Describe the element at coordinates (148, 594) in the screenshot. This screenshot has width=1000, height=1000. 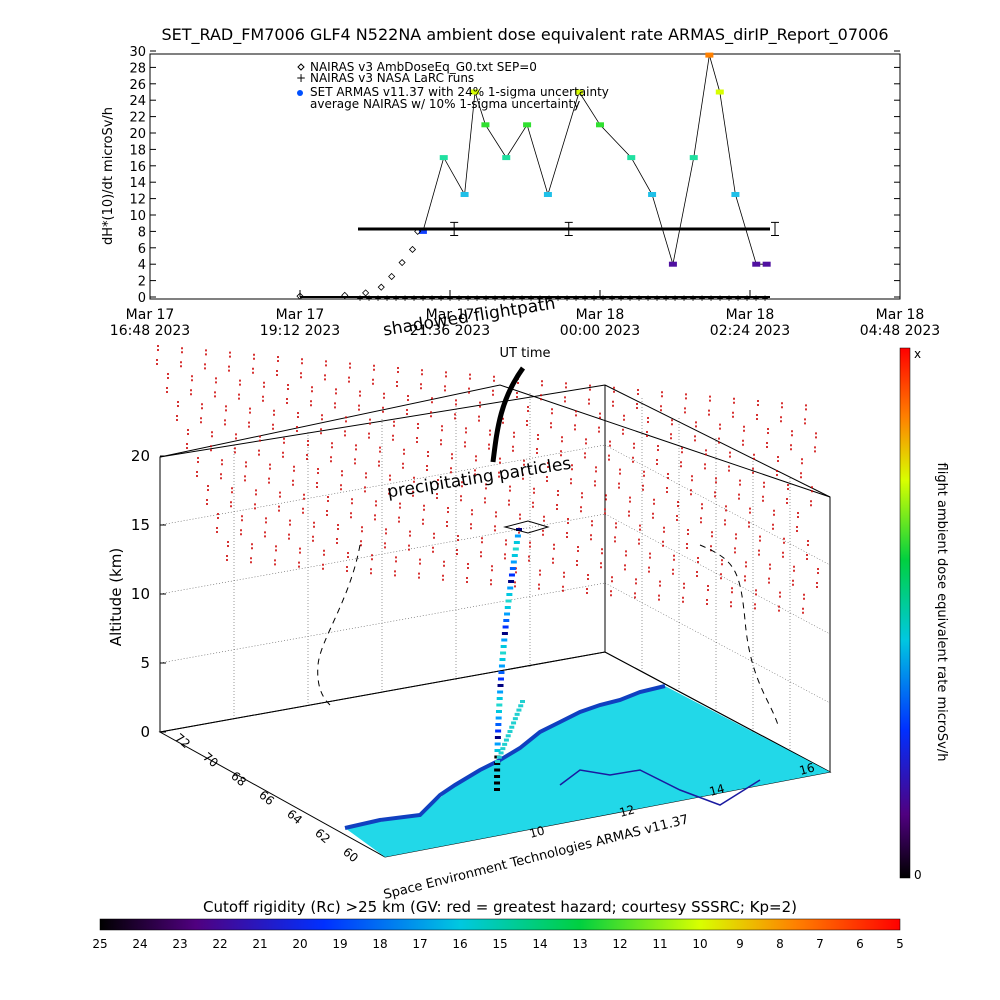
I see `altitude-ticks: 0 5 10 15 20` at that location.